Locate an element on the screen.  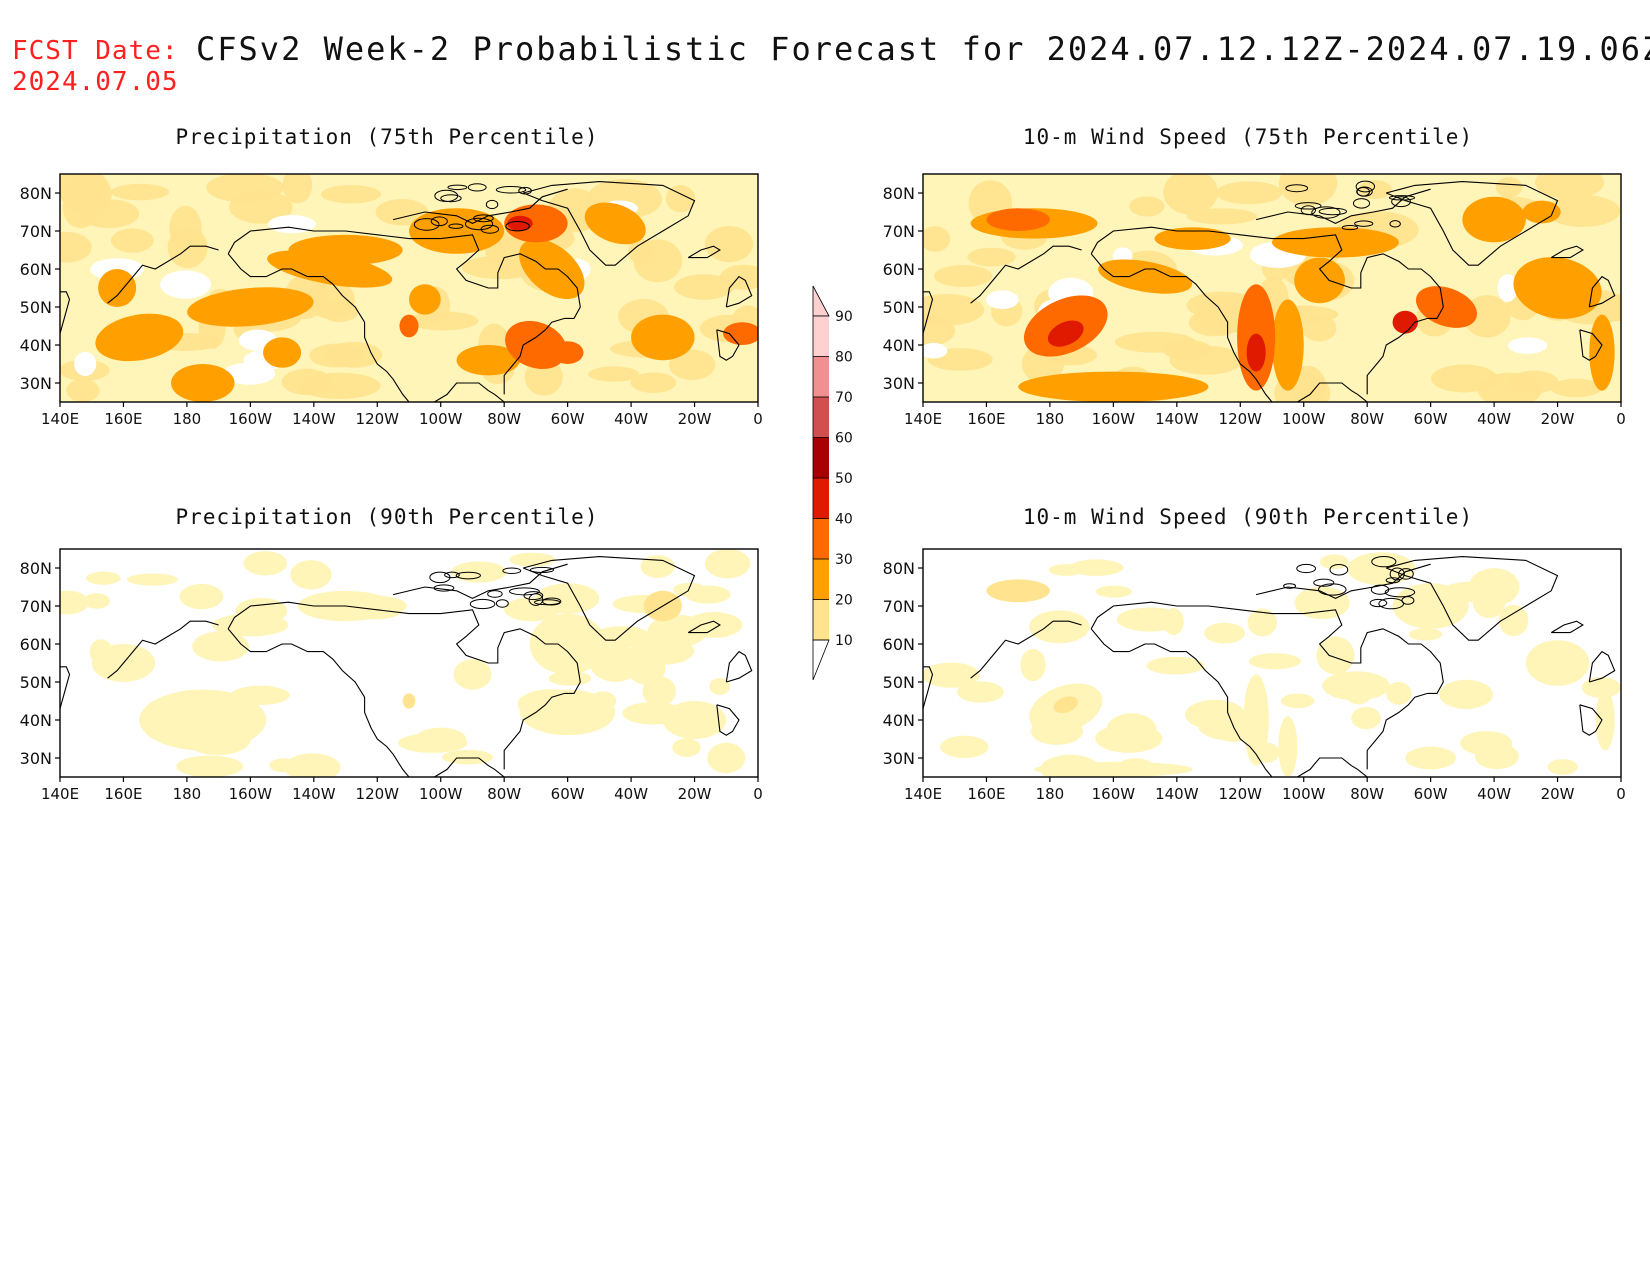
panel-title-precip-90: Precipitation (90th Percentile) is located at coordinates (387, 517).